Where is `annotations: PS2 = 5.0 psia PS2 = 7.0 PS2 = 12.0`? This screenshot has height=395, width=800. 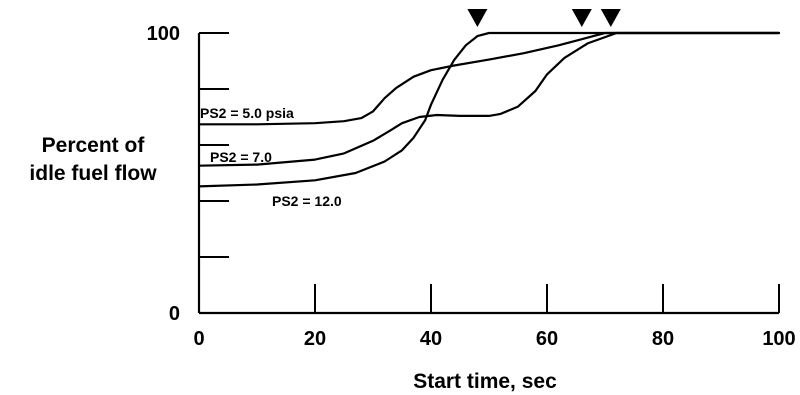
annotations: PS2 = 5.0 psia PS2 = 7.0 PS2 = 12.0 is located at coordinates (271, 157).